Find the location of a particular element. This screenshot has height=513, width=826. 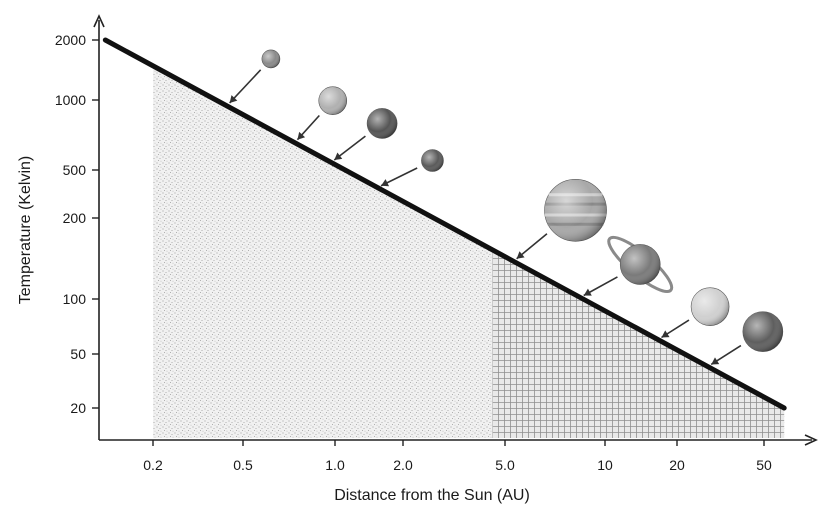

earth-icon is located at coordinates (382, 123).